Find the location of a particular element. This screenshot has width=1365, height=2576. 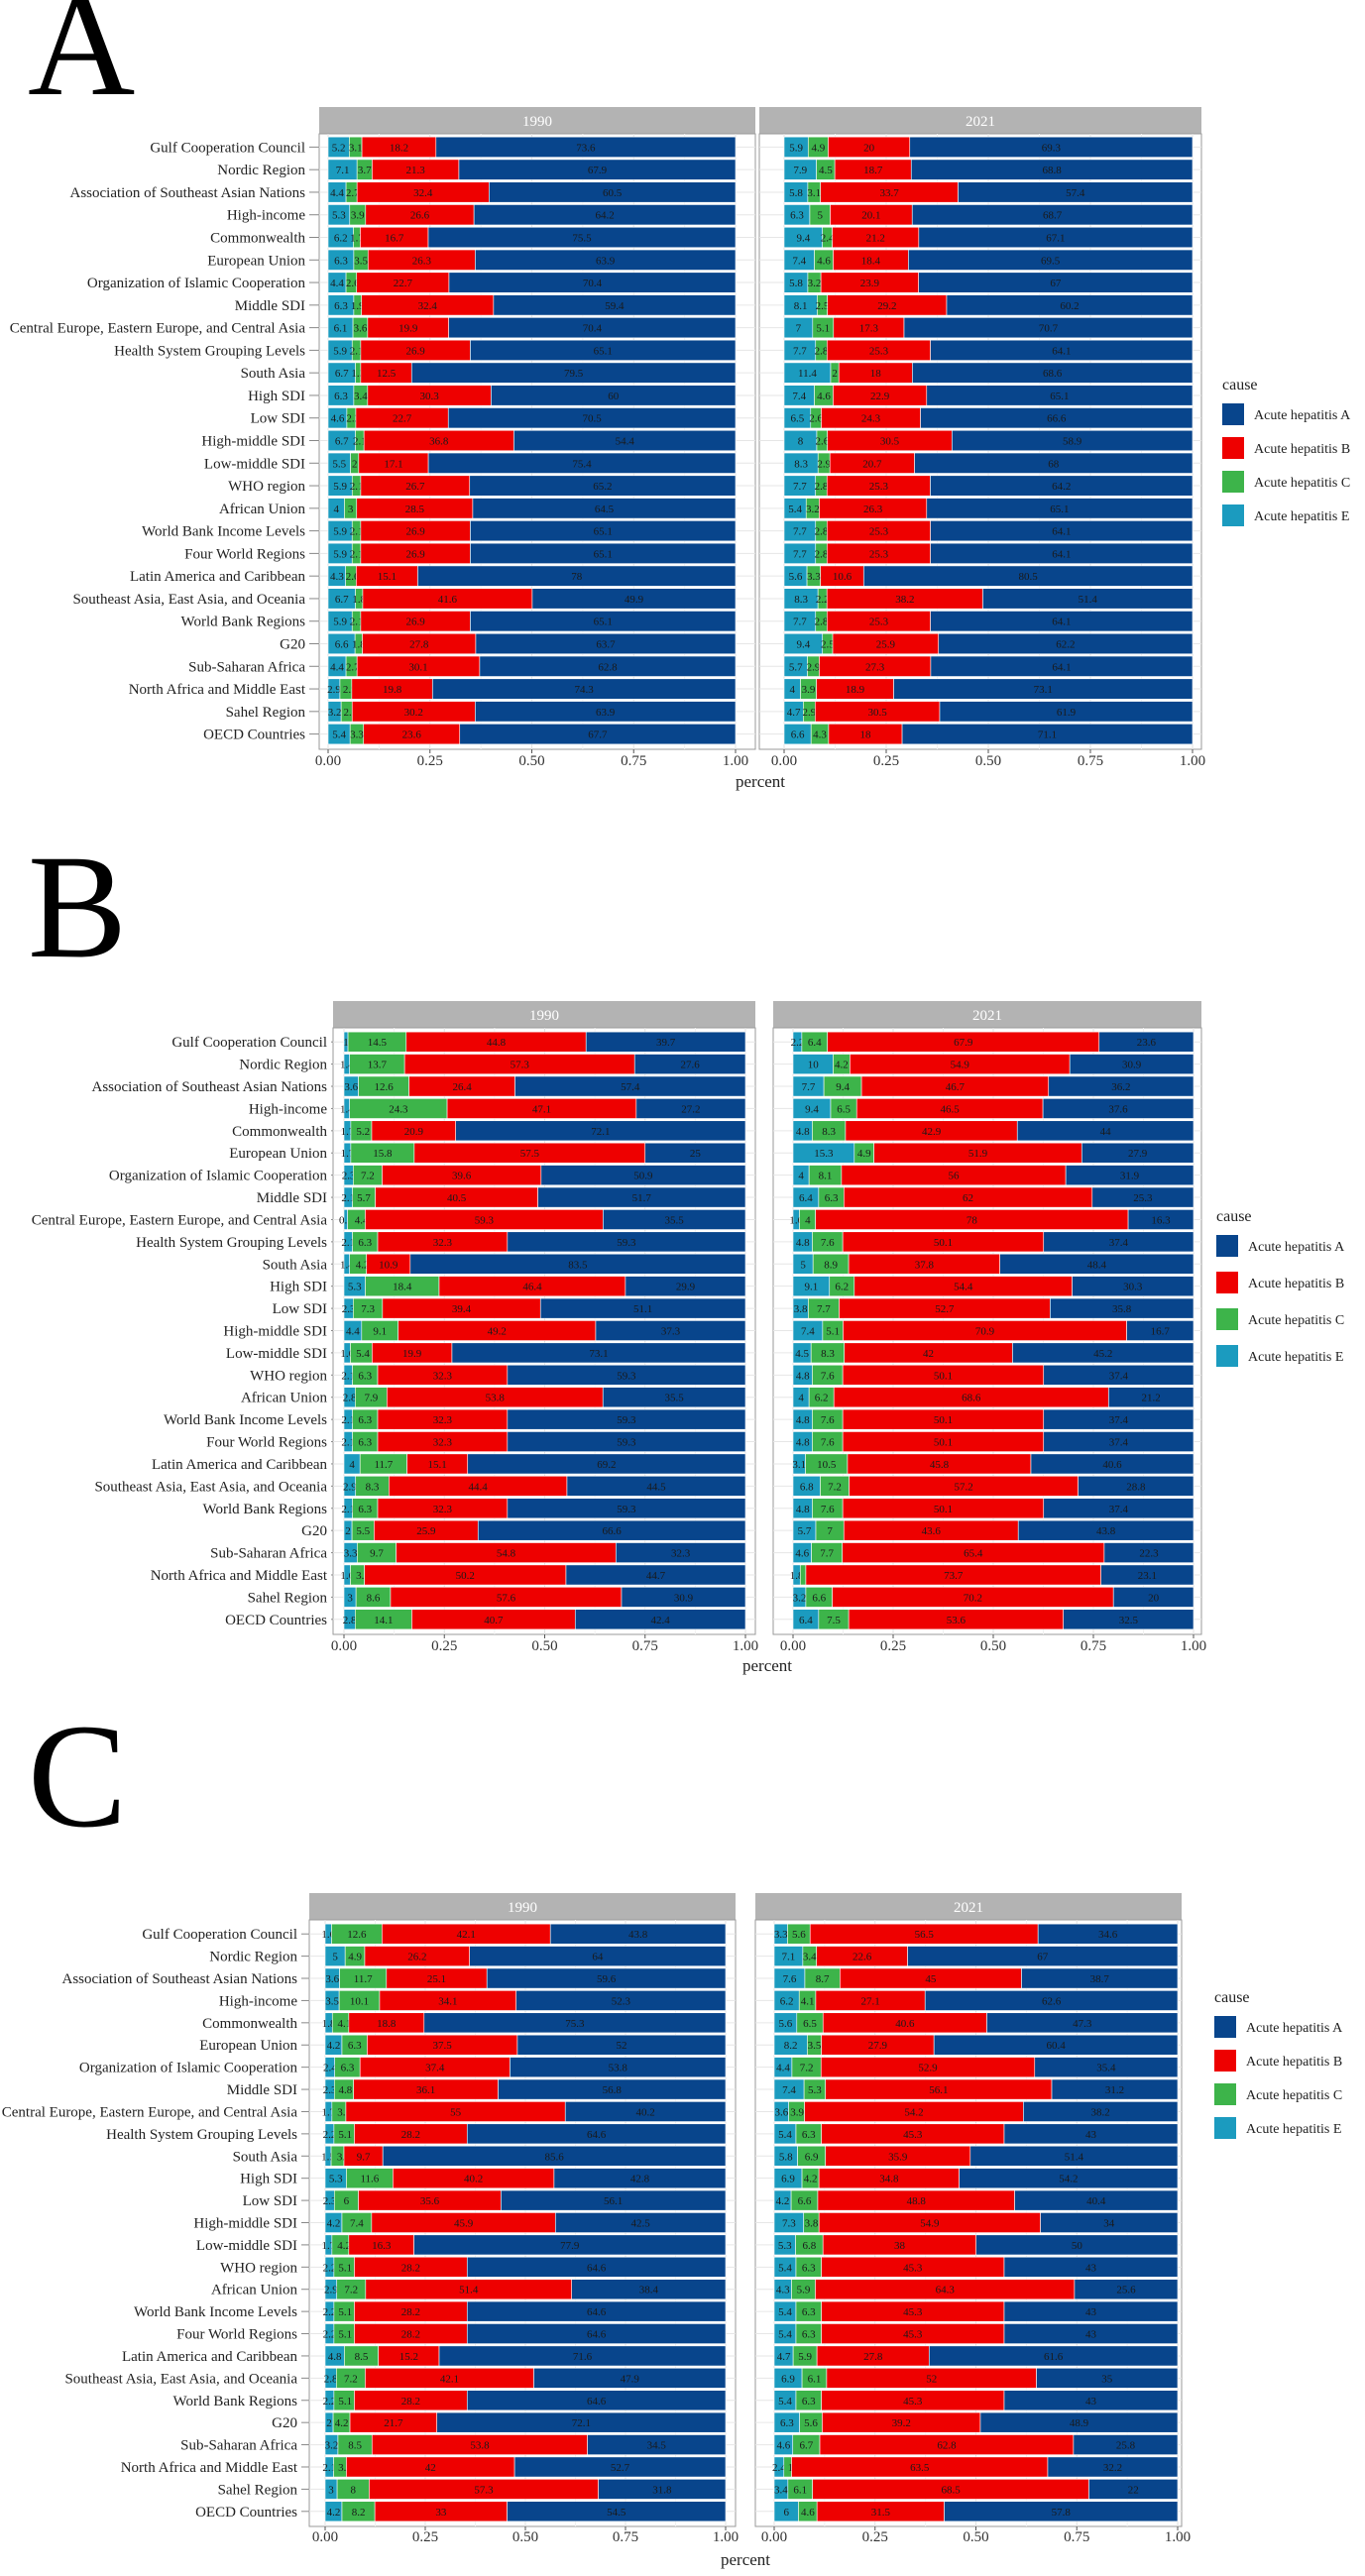

data-label: 3.5 is located at coordinates (361, 261).